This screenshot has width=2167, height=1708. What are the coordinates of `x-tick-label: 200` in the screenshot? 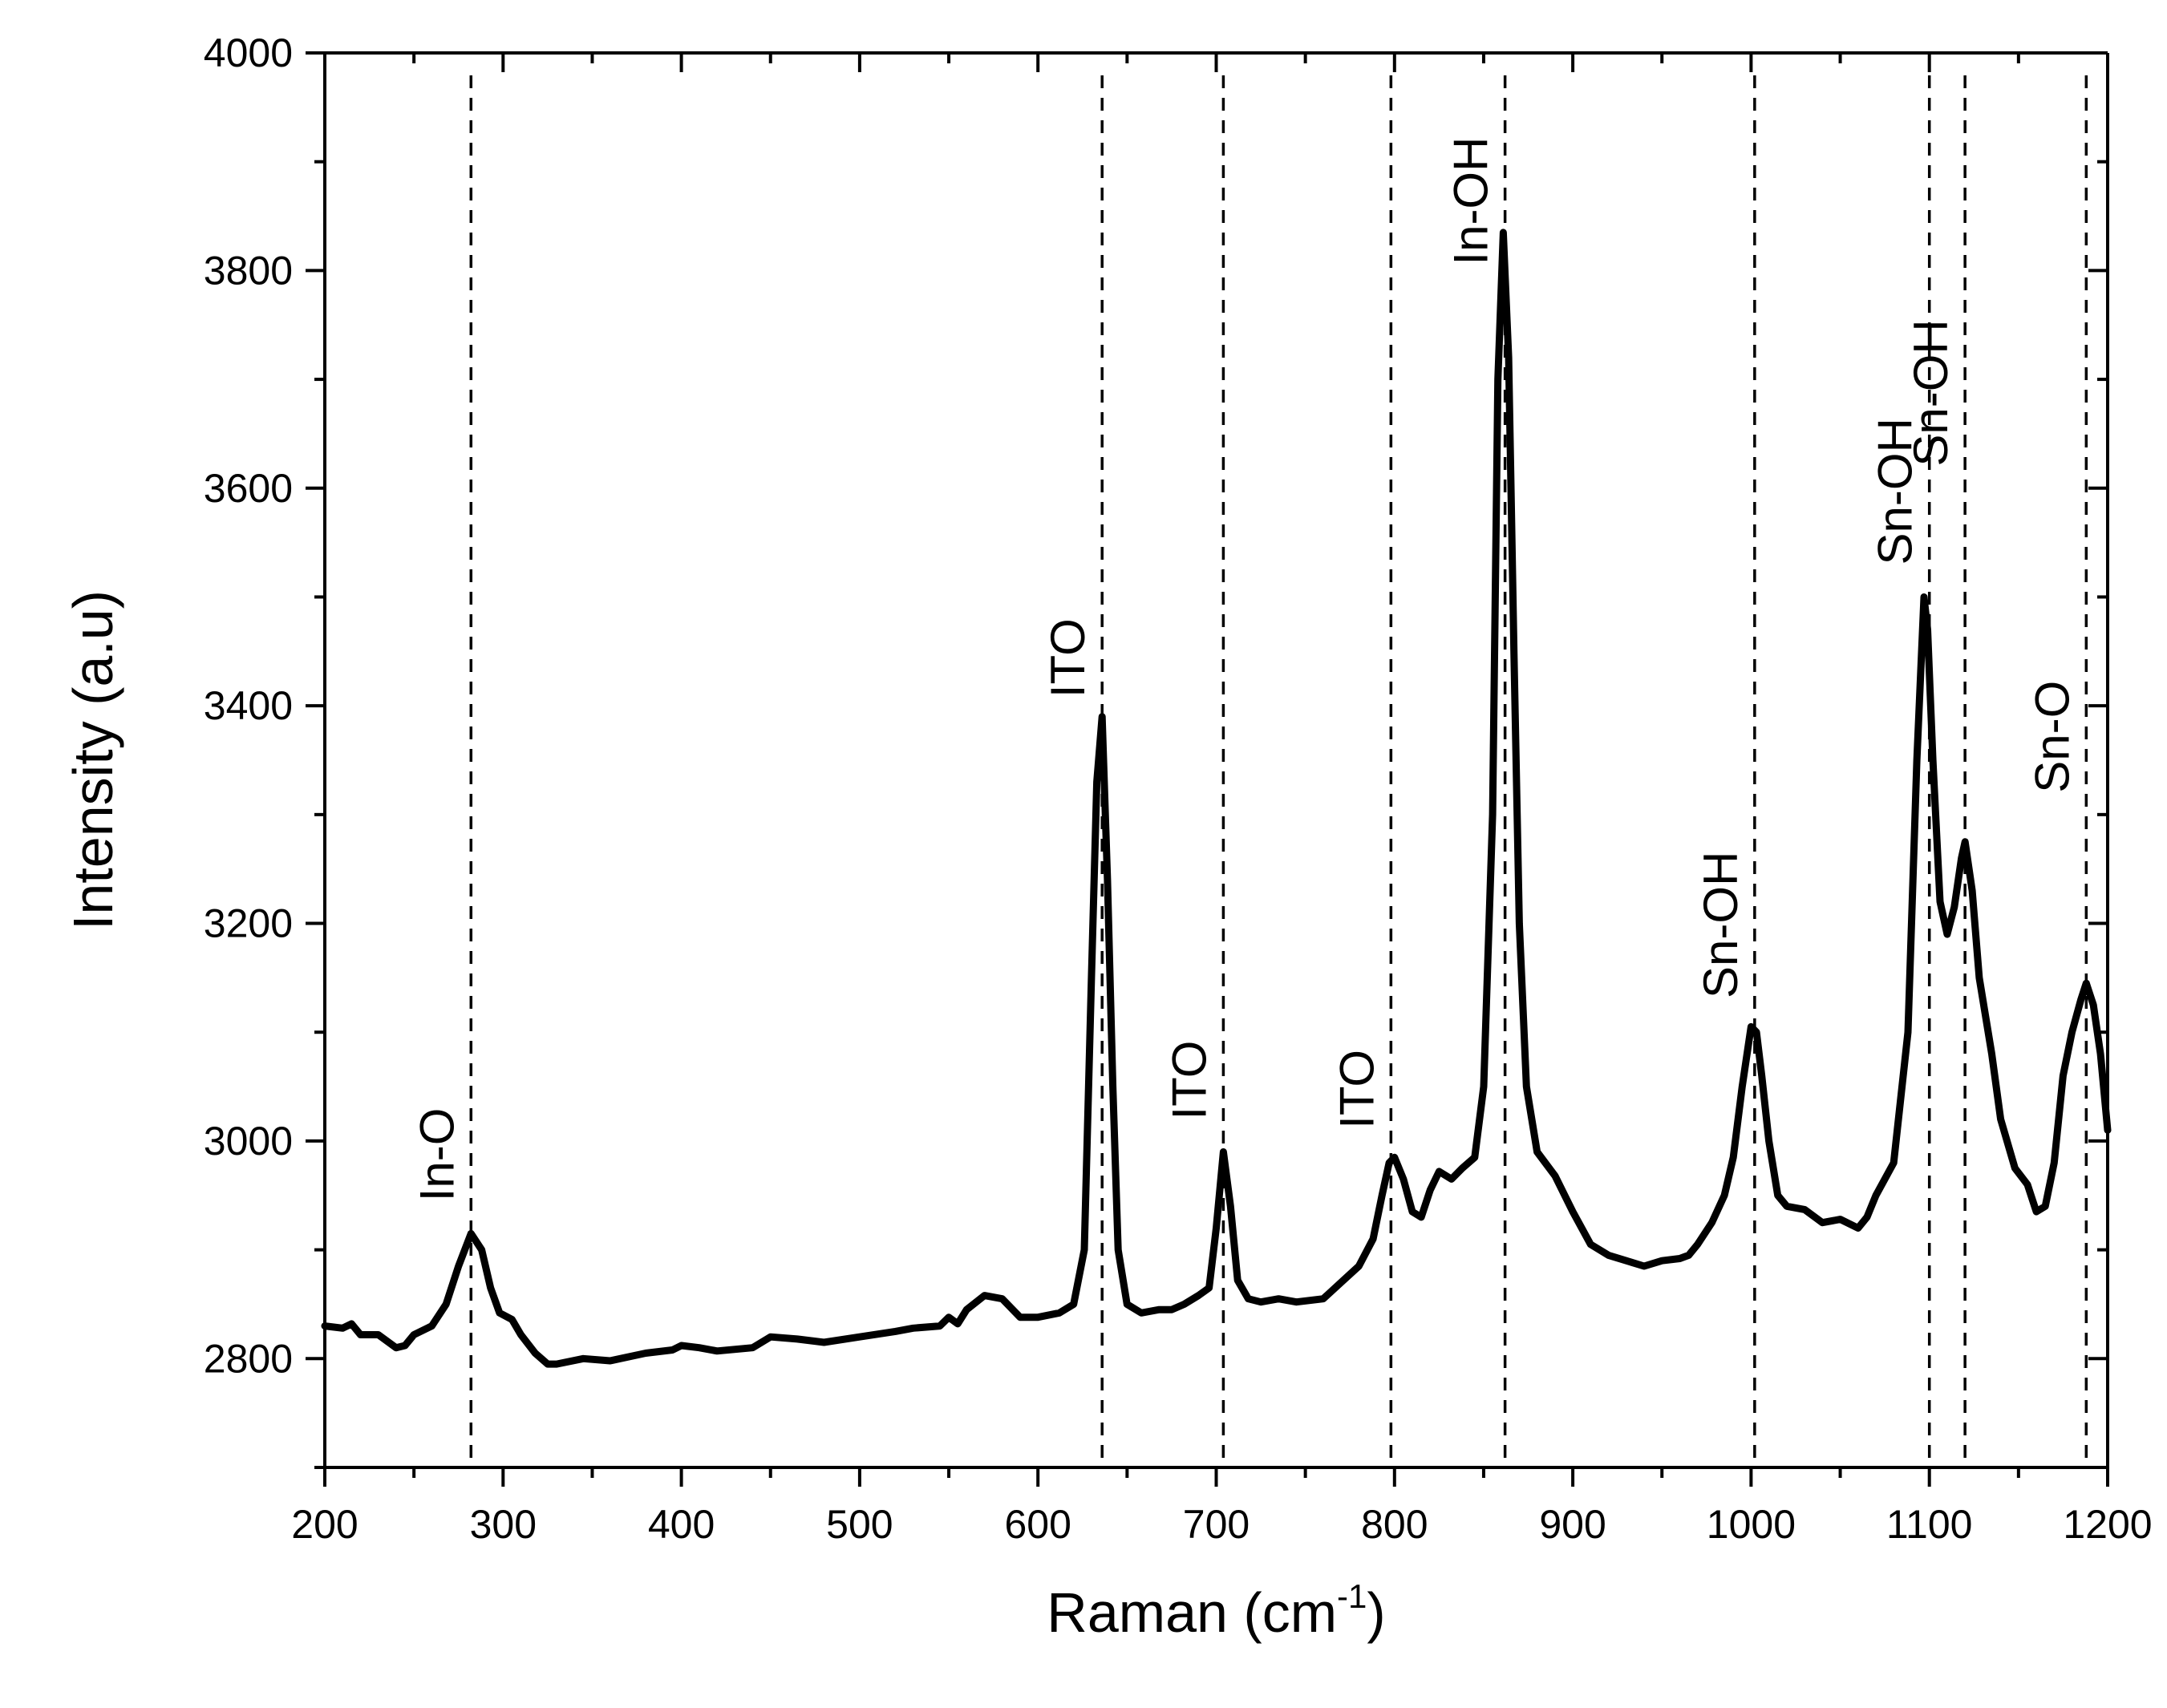 It's located at (325, 1524).